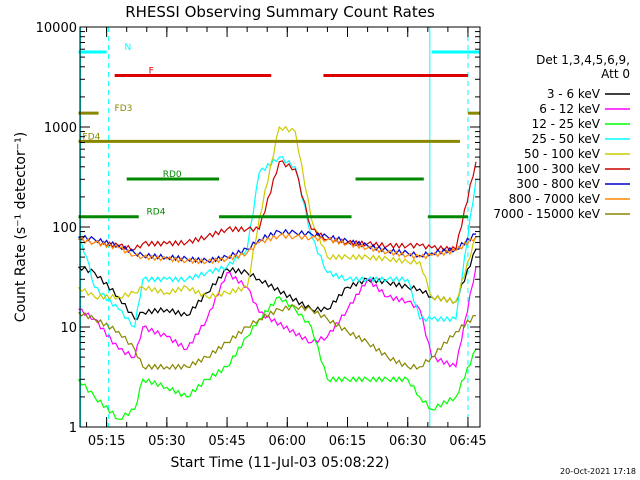 This screenshot has width=640, height=480. Describe the element at coordinates (574, 94) in the screenshot. I see `legend-label-3-6-kev: 3 - 6 keV` at that location.